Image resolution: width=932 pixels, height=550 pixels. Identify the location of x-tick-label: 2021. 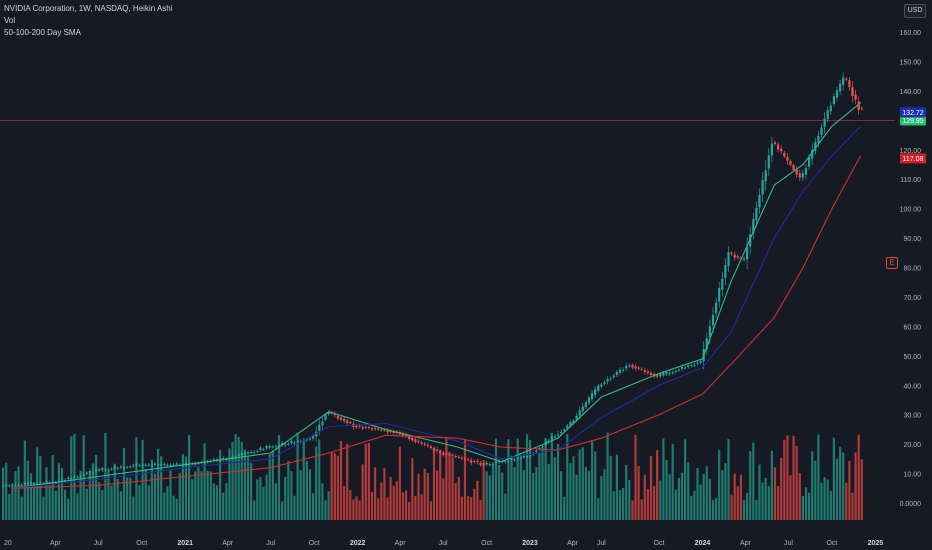
(185, 543).